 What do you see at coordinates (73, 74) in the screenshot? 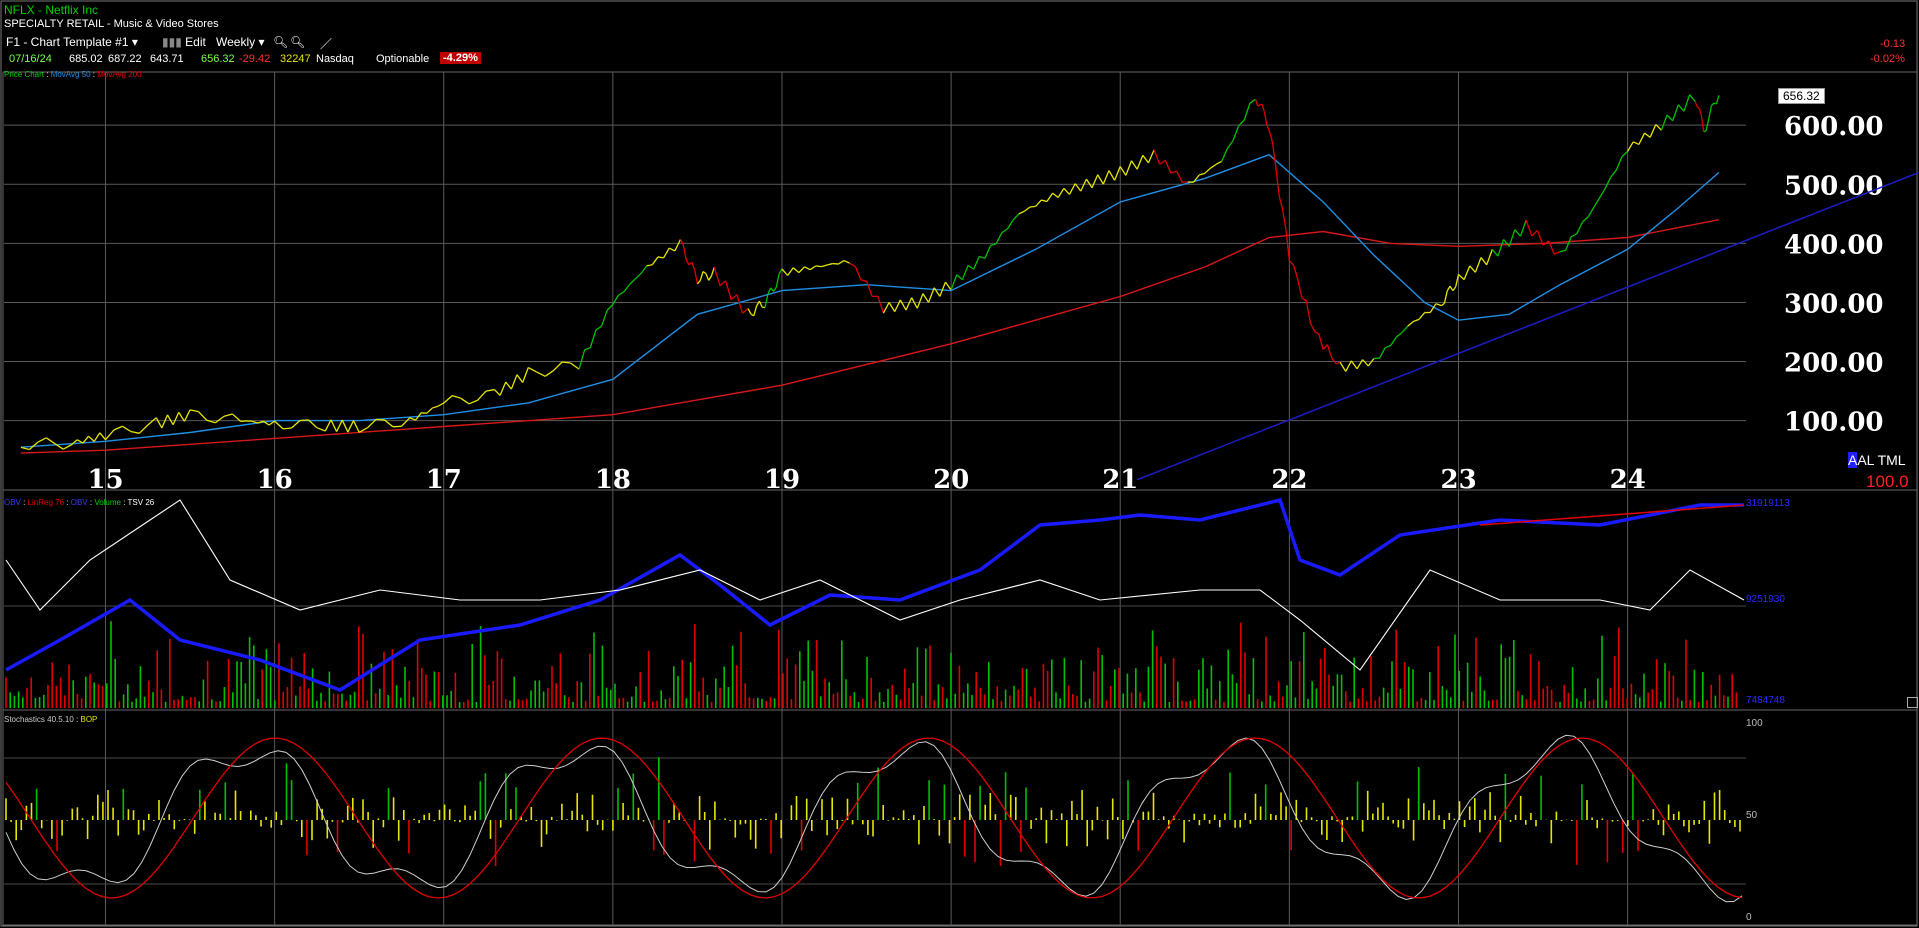
I see `price-legend: Price Chart : MovAvg 50 : MovAvg 200` at bounding box center [73, 74].